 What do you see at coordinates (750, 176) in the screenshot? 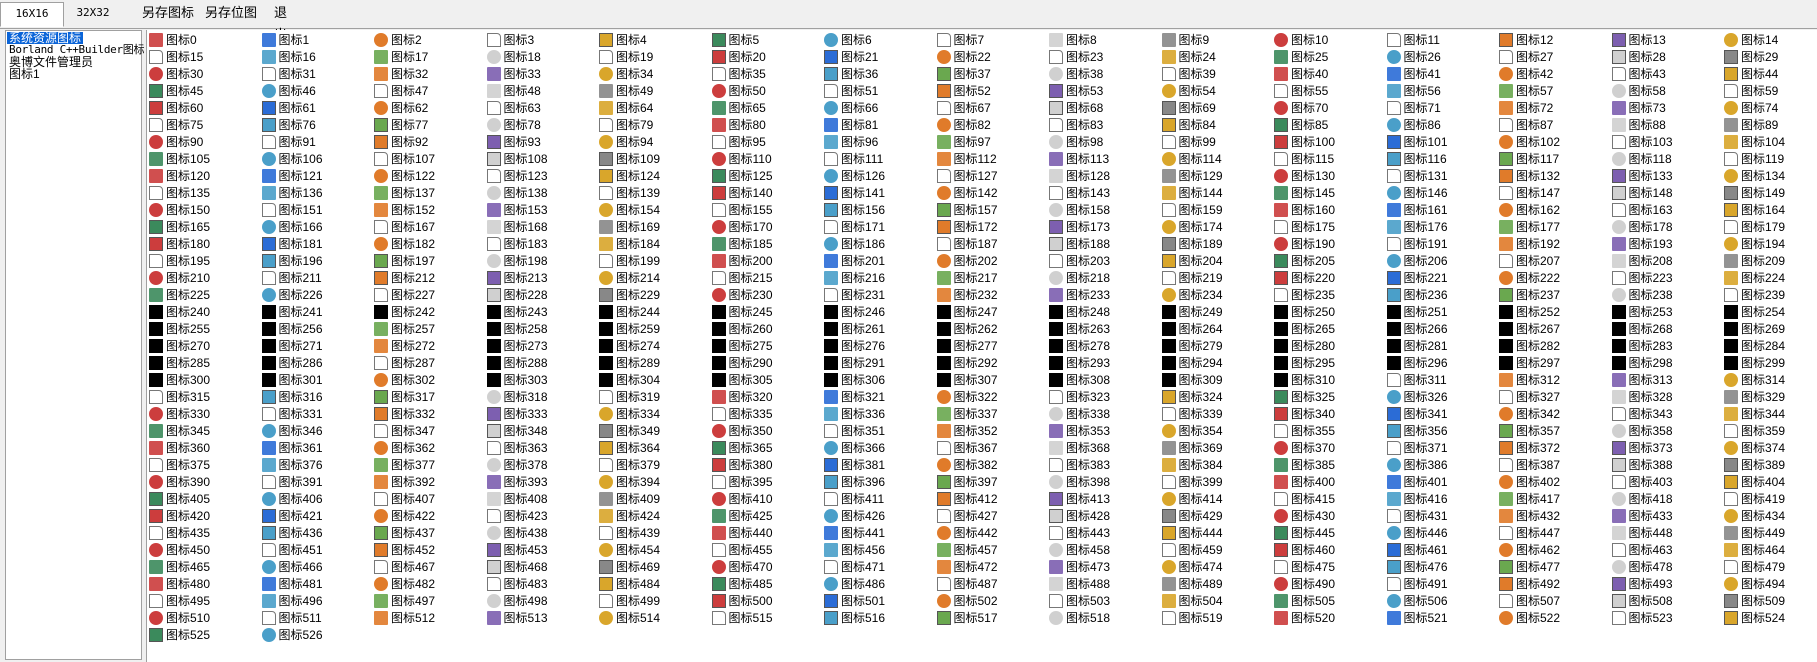
I see `icon-label: 图标125` at bounding box center [750, 176].